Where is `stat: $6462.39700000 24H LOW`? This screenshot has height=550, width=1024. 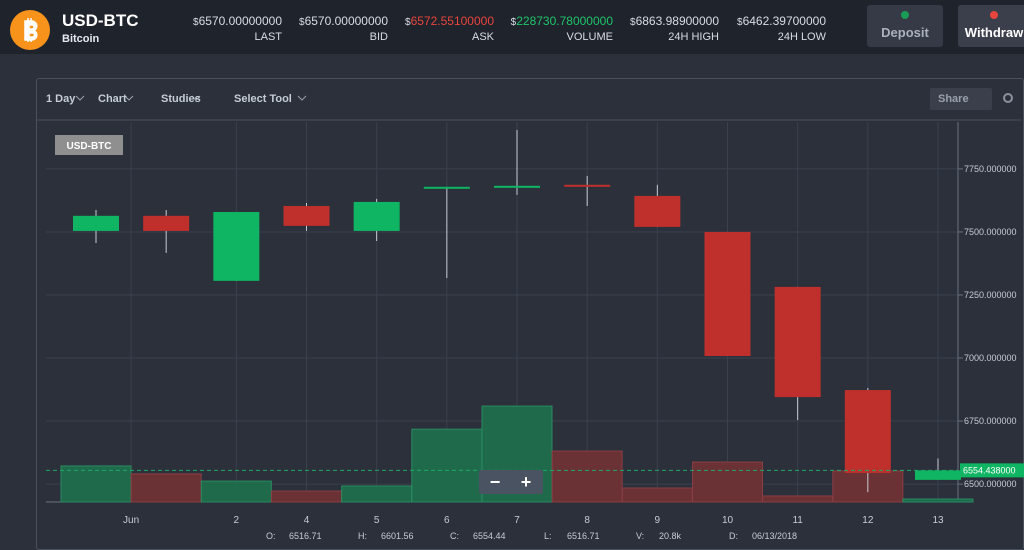
stat: $6462.39700000 24H LOW is located at coordinates (756, 28).